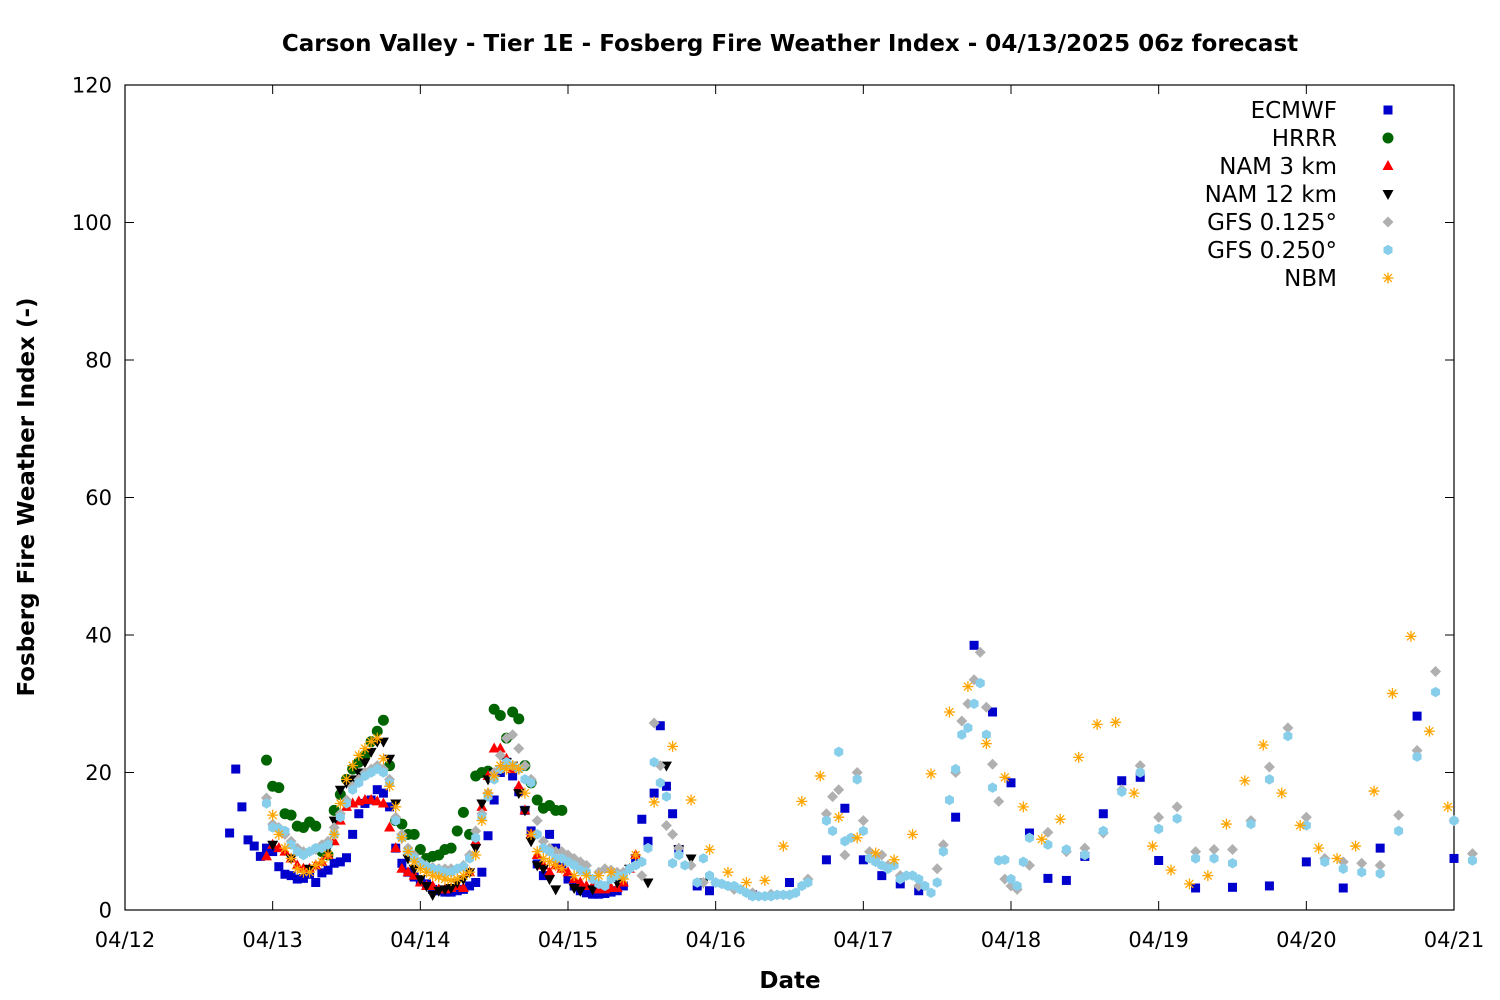 The width and height of the screenshot is (1500, 1000). What do you see at coordinates (863, 940) in the screenshot?
I see `x-tick-label: 04/17` at bounding box center [863, 940].